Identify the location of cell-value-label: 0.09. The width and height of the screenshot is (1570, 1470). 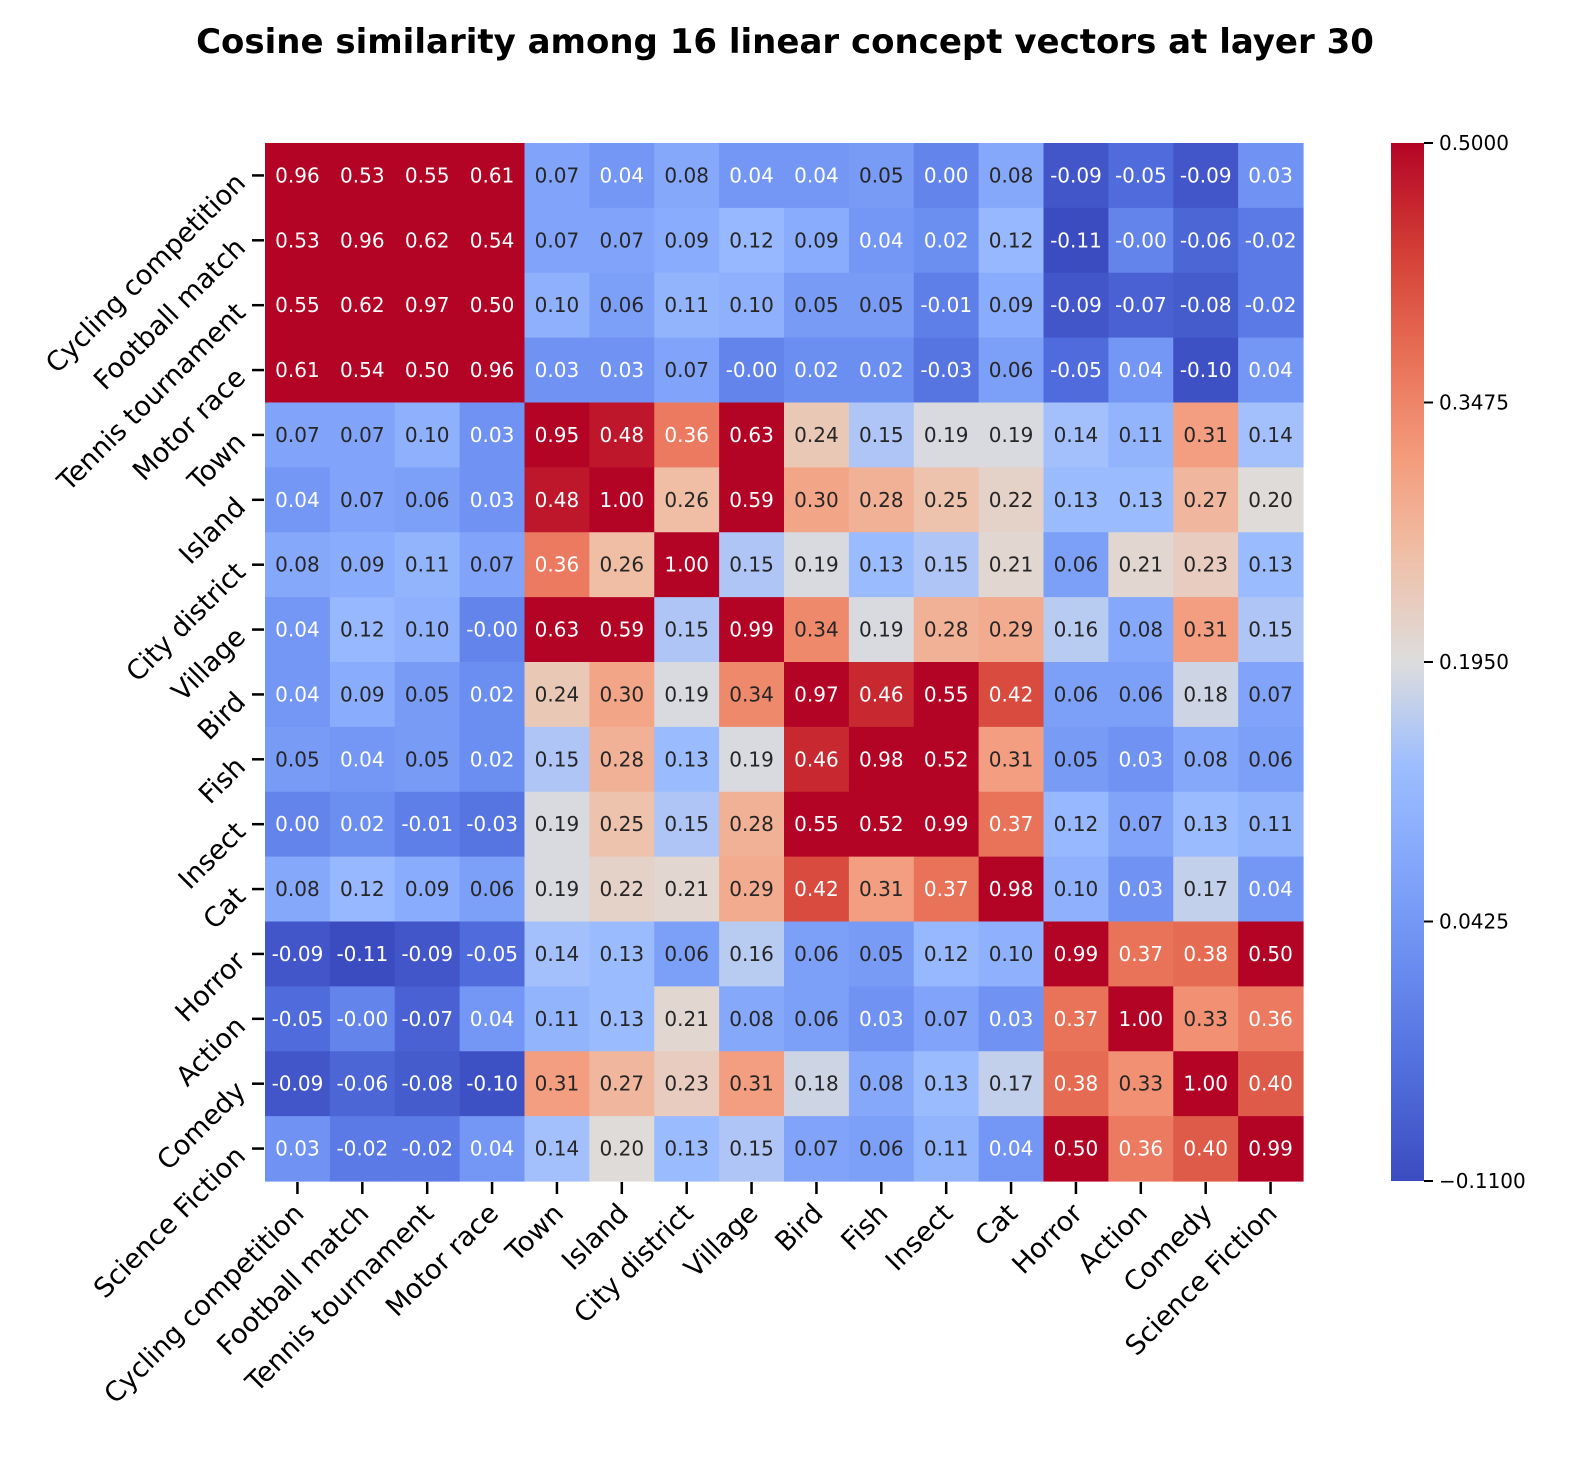
(362, 565).